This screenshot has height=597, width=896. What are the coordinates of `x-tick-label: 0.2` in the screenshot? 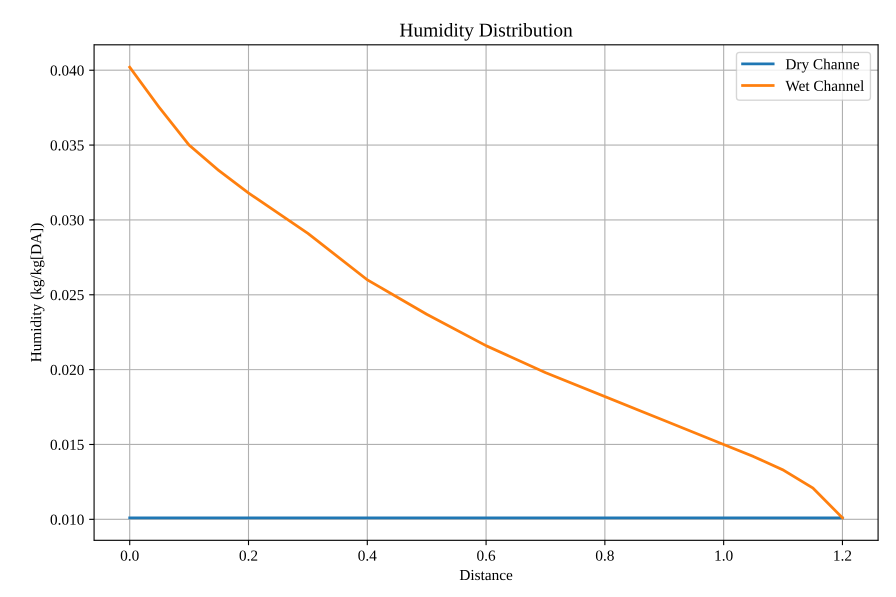 It's located at (249, 555).